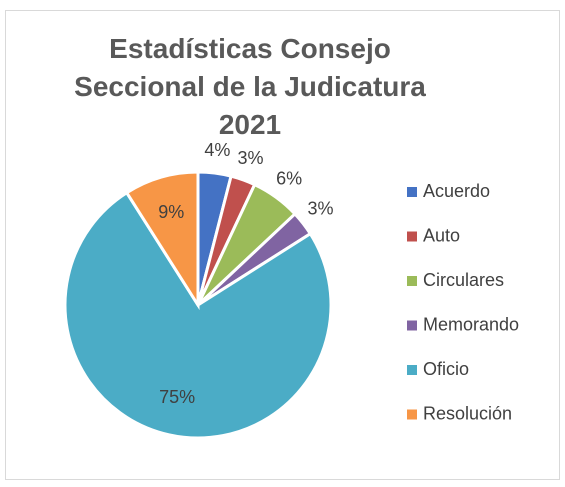  I want to click on legend-label: Auto, so click(441, 235).